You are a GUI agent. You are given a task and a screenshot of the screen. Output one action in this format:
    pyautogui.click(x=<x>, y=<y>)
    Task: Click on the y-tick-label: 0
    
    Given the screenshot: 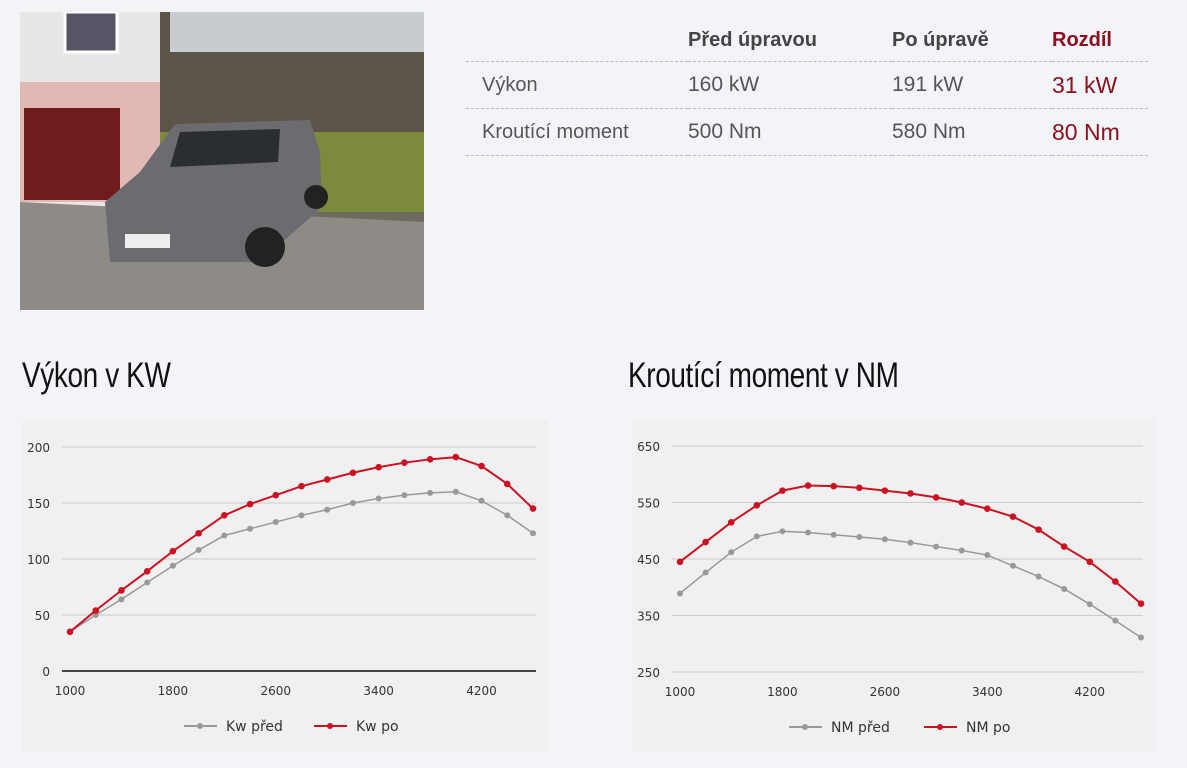 What is the action you would take?
    pyautogui.click(x=46, y=672)
    